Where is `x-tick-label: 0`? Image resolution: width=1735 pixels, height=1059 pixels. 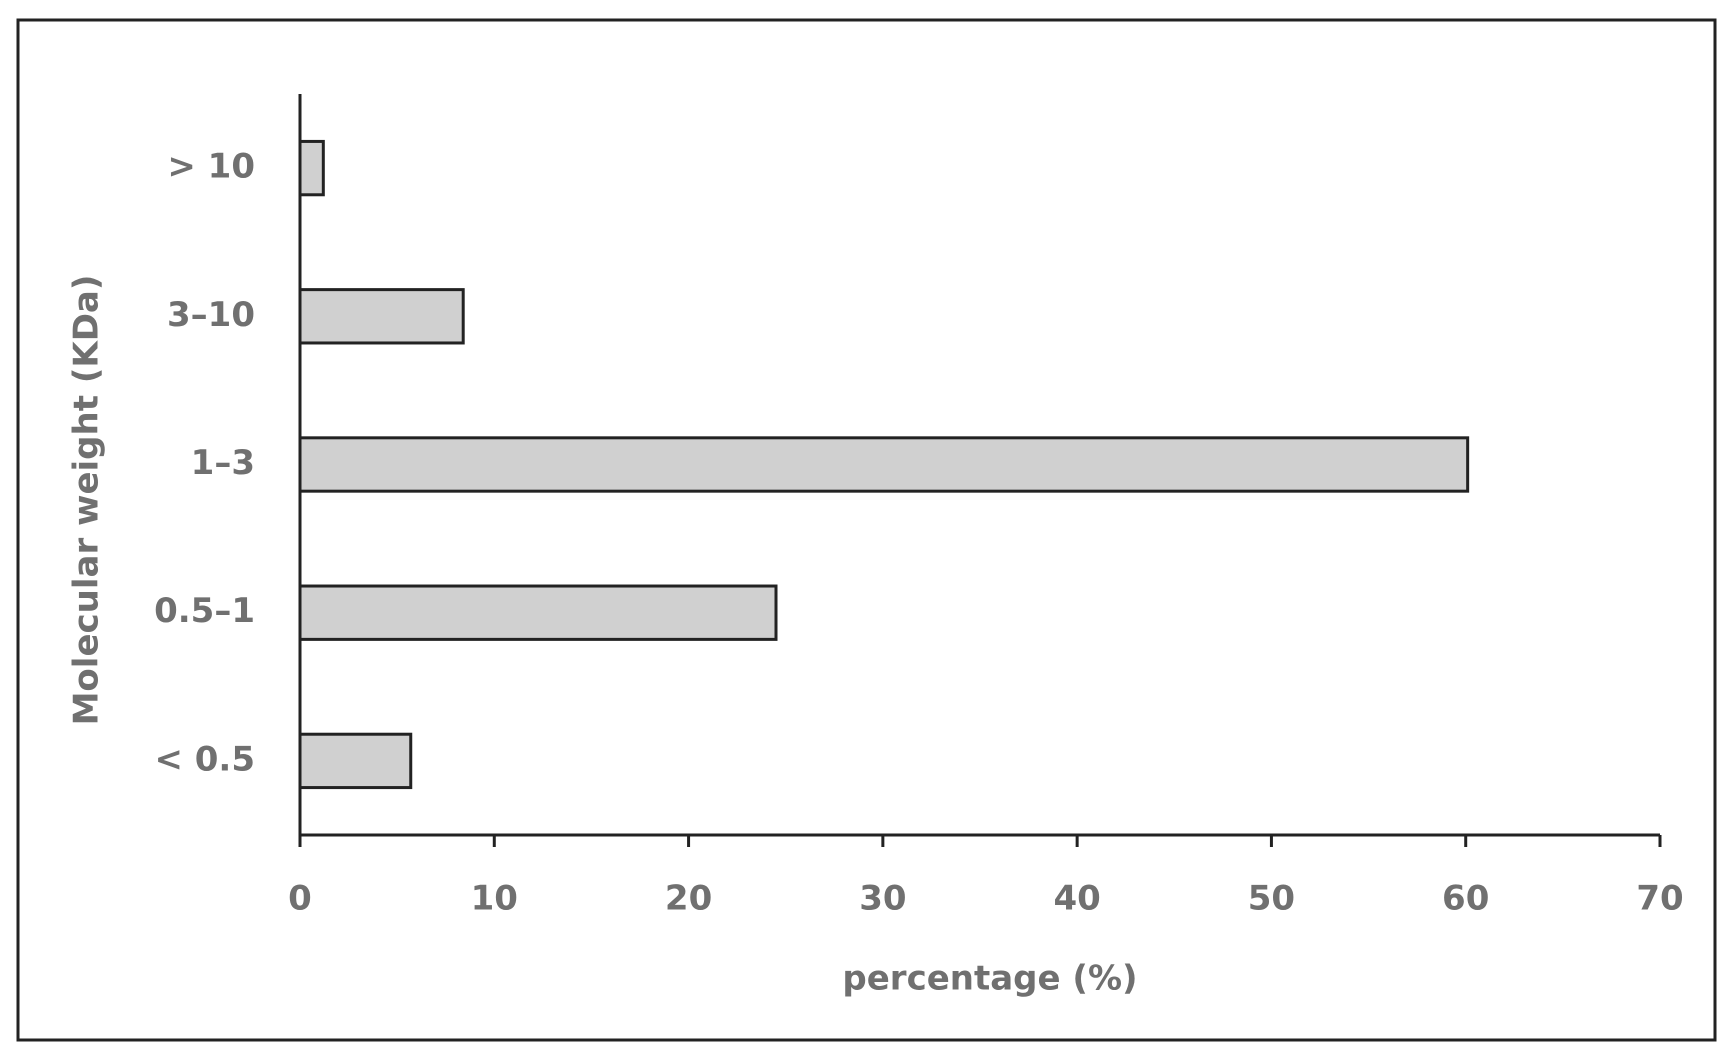 x-tick-label: 0 is located at coordinates (300, 899).